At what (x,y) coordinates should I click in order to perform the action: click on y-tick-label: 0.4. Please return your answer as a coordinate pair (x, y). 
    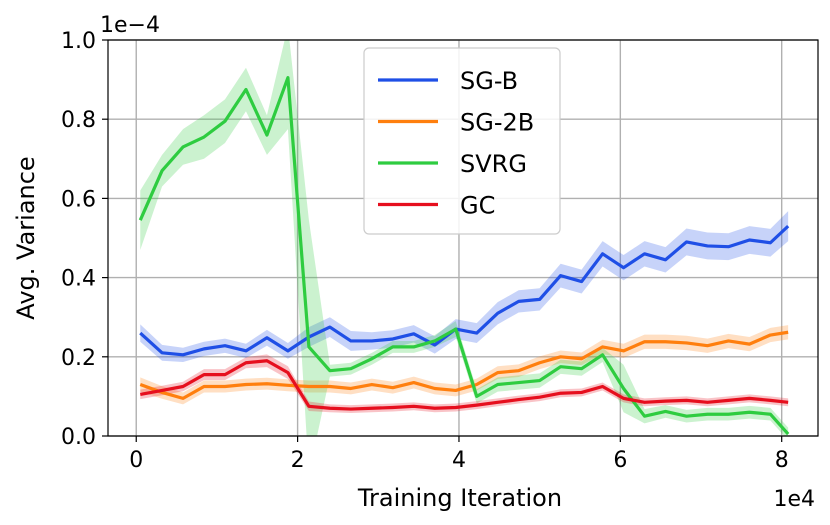
    Looking at the image, I should click on (78, 279).